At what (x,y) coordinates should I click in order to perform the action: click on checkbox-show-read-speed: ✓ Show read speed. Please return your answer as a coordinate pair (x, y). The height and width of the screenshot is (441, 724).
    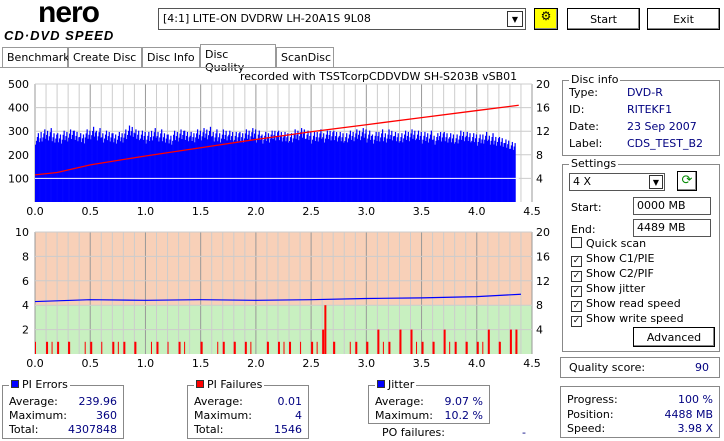
    Looking at the image, I should click on (626, 304).